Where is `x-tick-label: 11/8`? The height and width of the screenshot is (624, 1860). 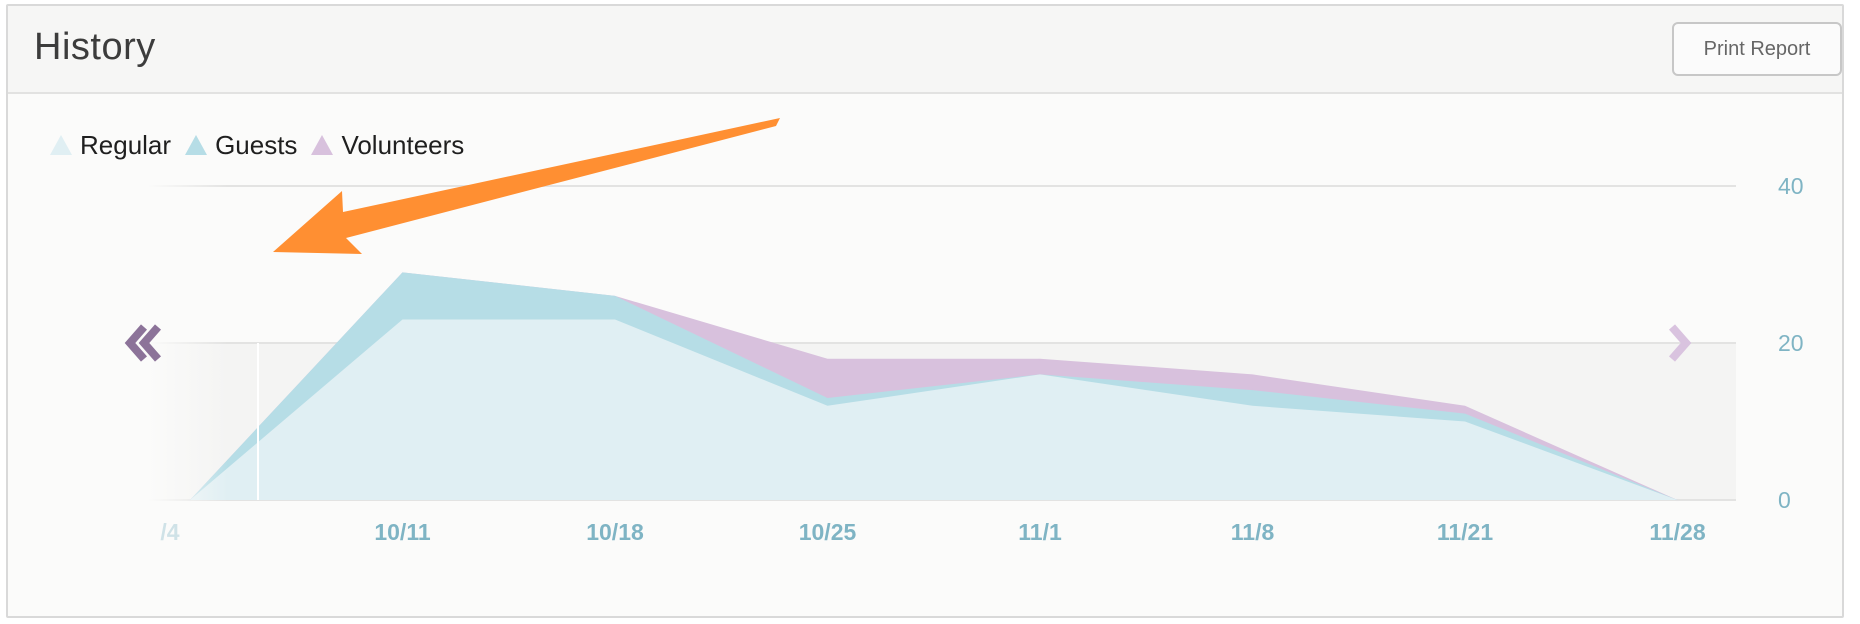
x-tick-label: 11/8 is located at coordinates (1253, 532).